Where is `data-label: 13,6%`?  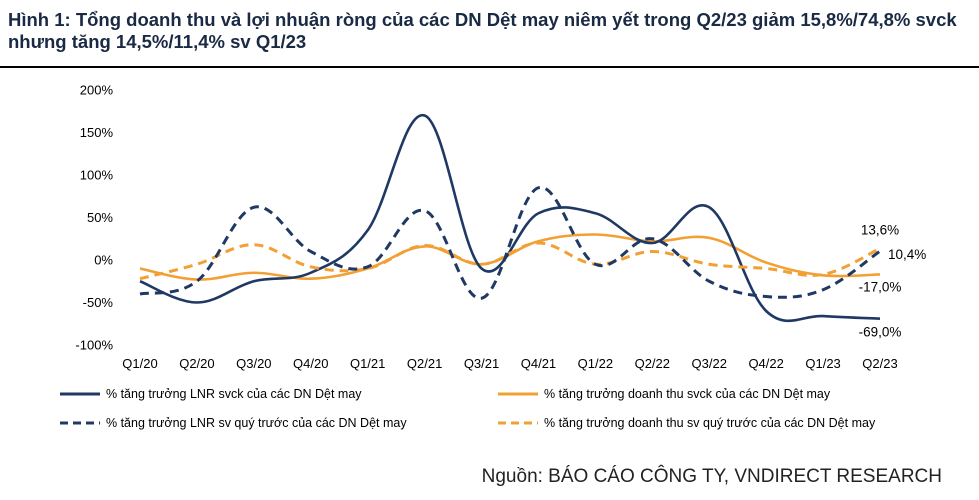
data-label: 13,6% is located at coordinates (880, 229).